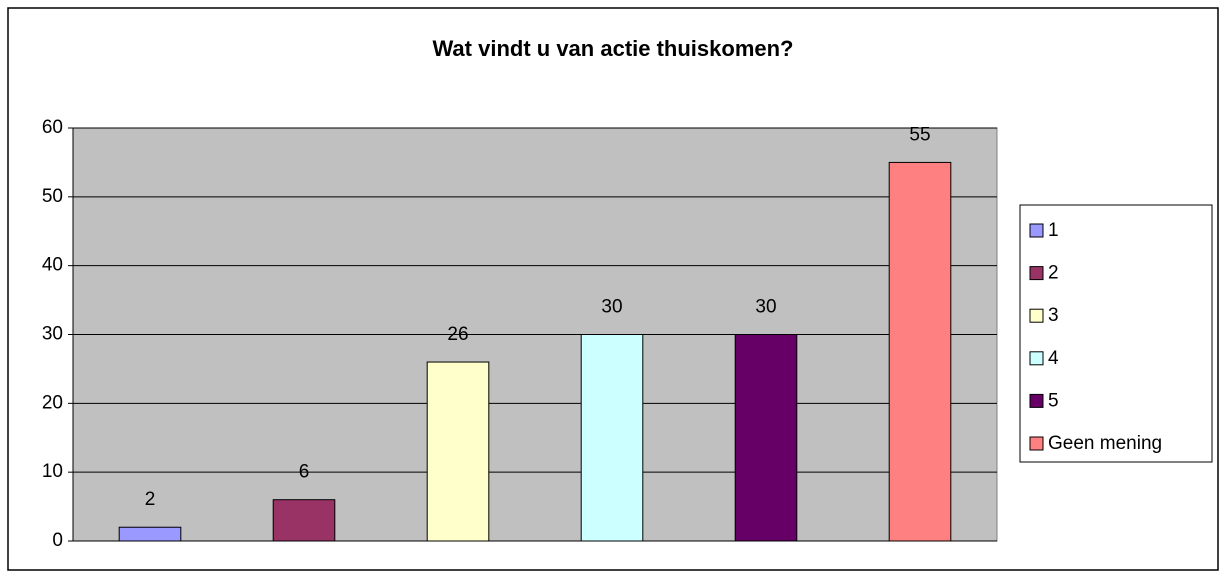  I want to click on legend-box, so click(1116, 333).